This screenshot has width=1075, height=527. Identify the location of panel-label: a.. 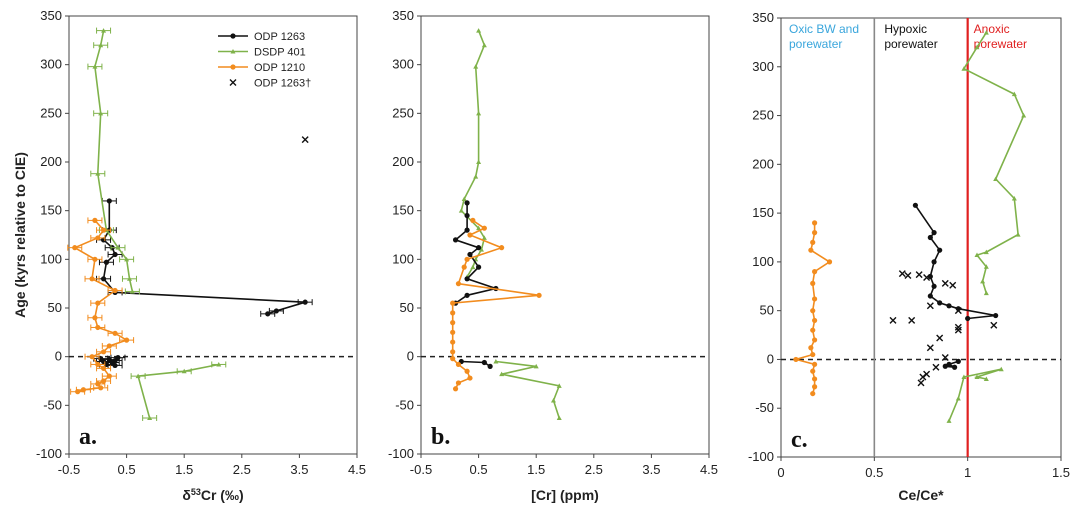
(88, 437).